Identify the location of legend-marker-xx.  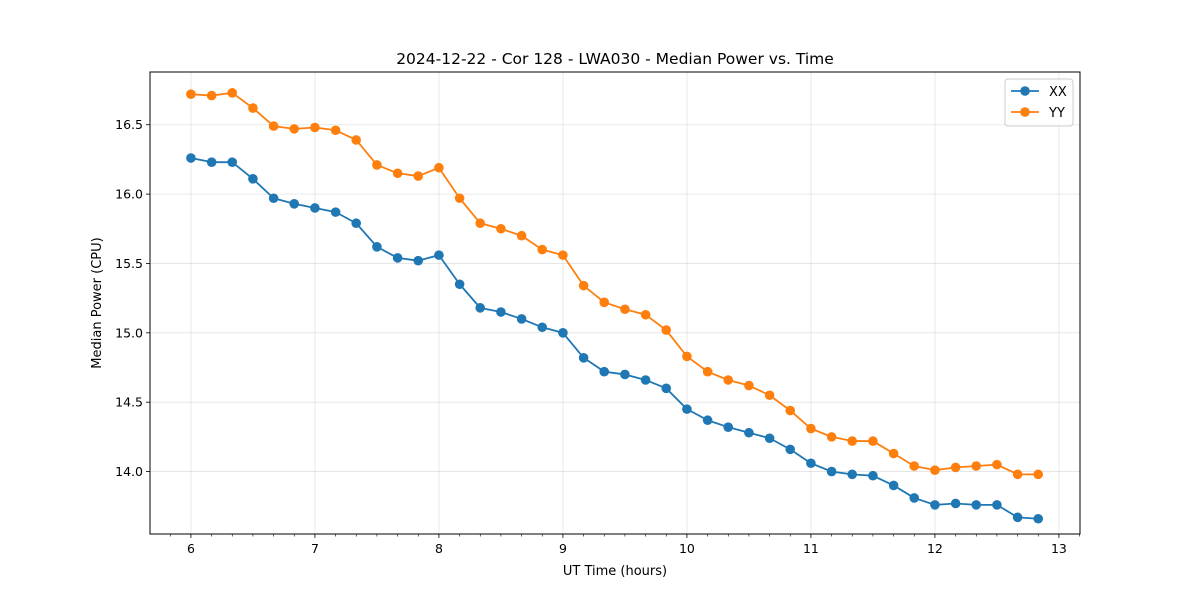
(1025, 91).